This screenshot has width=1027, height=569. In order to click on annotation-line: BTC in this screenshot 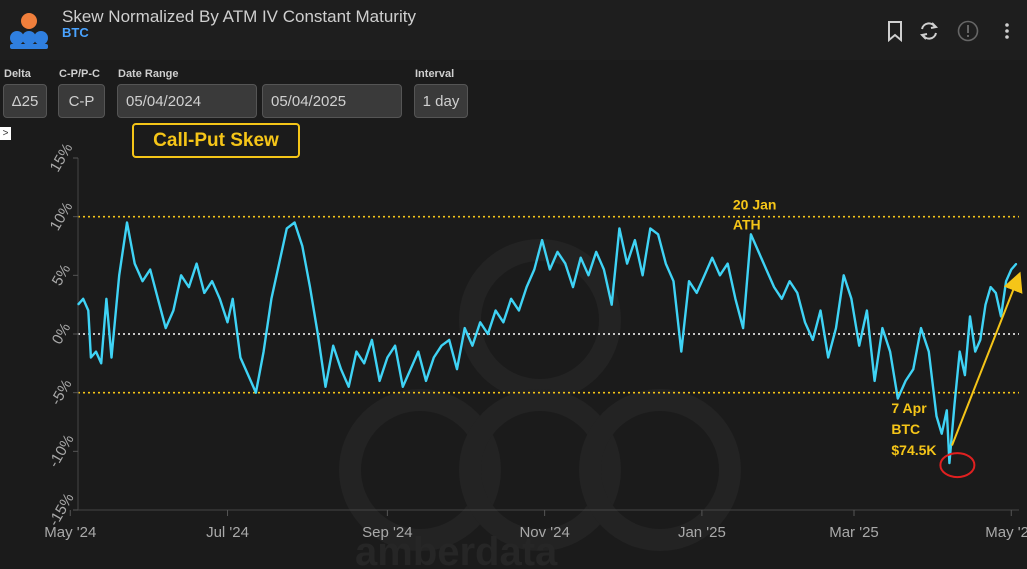, I will do `click(905, 429)`.